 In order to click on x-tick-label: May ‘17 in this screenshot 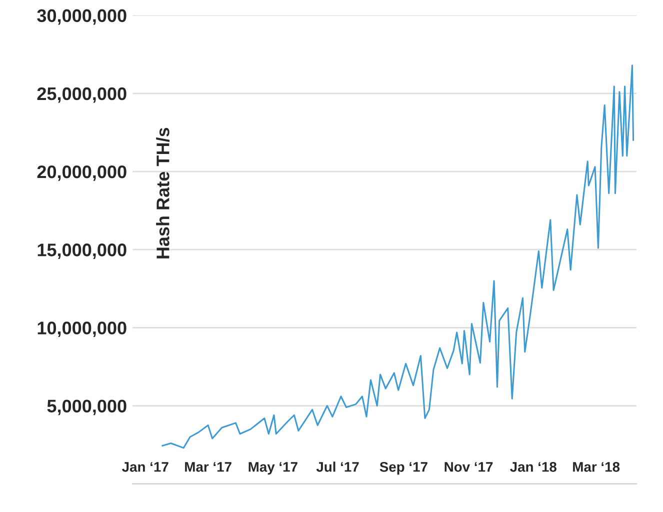, I will do `click(273, 468)`.